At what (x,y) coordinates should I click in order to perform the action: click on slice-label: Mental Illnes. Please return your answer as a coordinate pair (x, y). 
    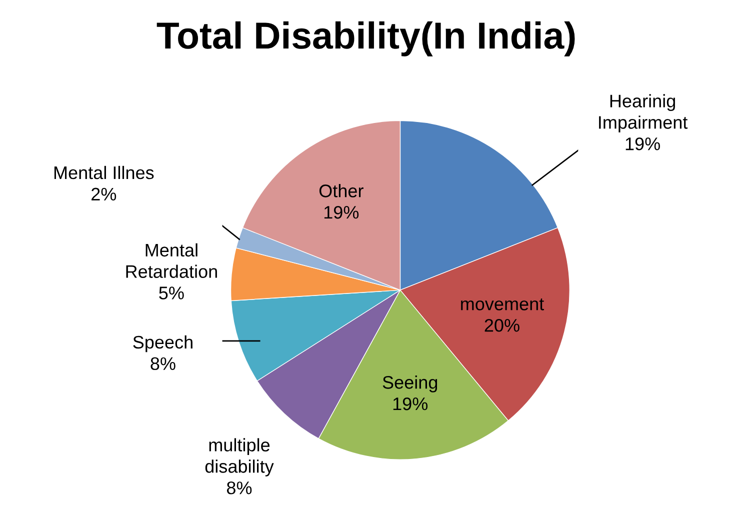
    Looking at the image, I should click on (104, 173).